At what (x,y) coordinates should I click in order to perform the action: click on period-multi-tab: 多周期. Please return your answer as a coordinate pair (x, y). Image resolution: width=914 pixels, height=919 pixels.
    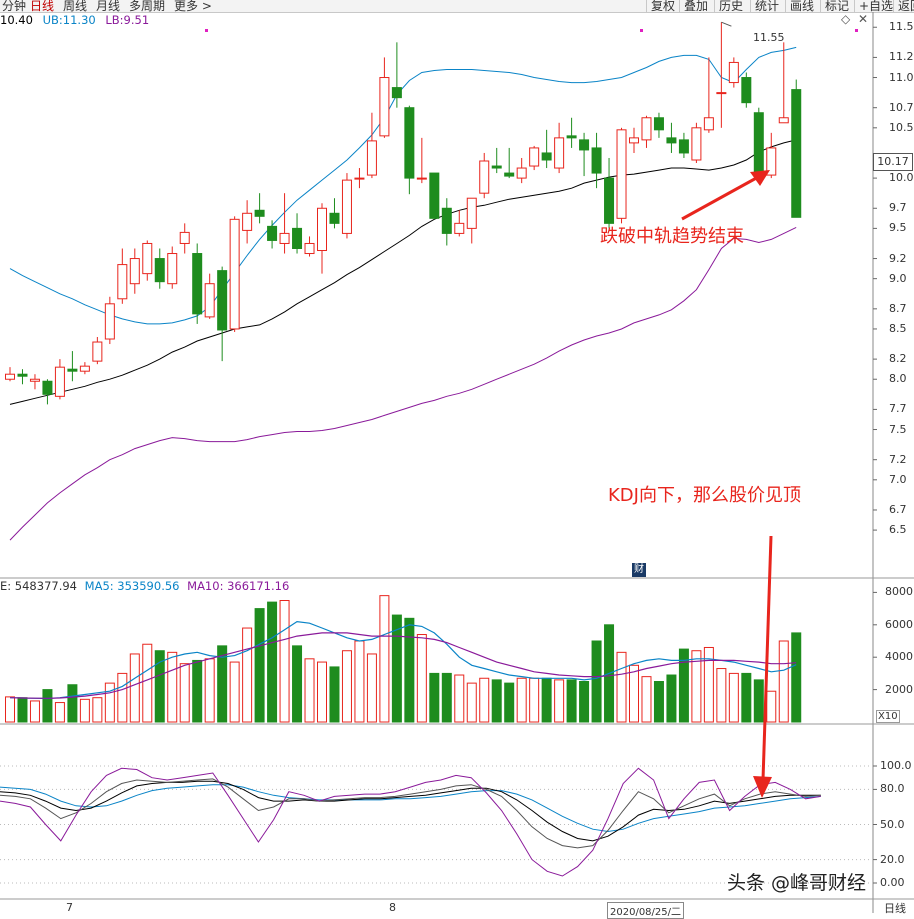
    Looking at the image, I should click on (147, 6).